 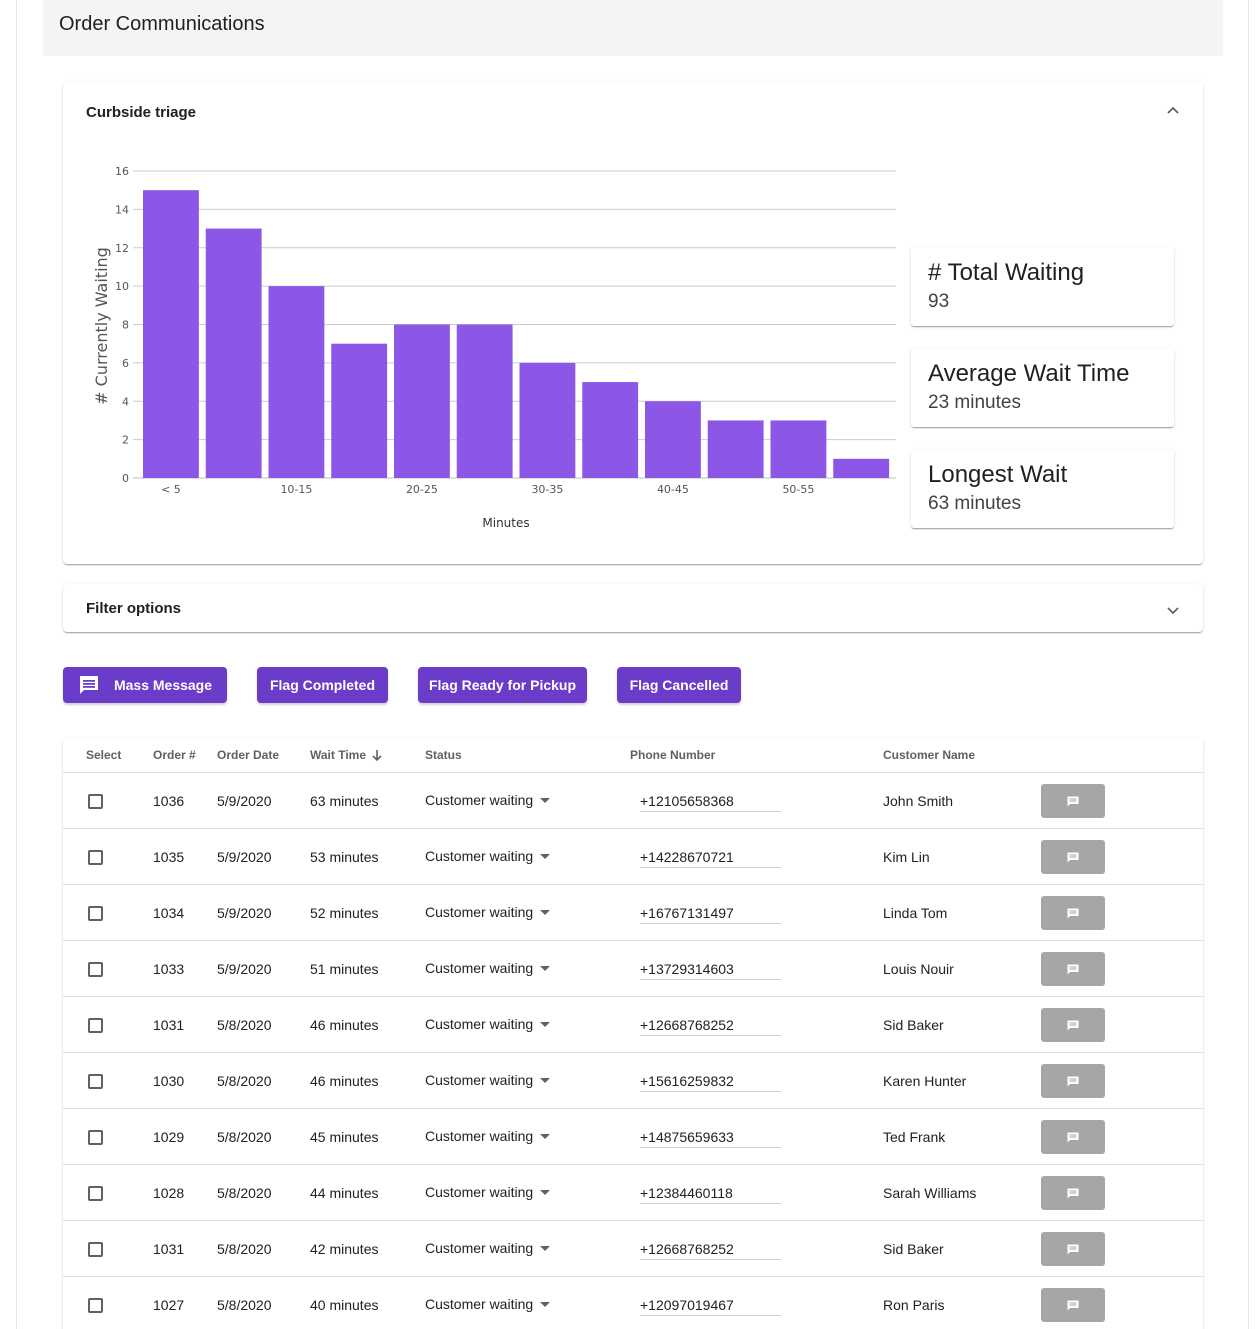 I want to click on flag-cancelled-button: Flag Cancelled, so click(x=679, y=685).